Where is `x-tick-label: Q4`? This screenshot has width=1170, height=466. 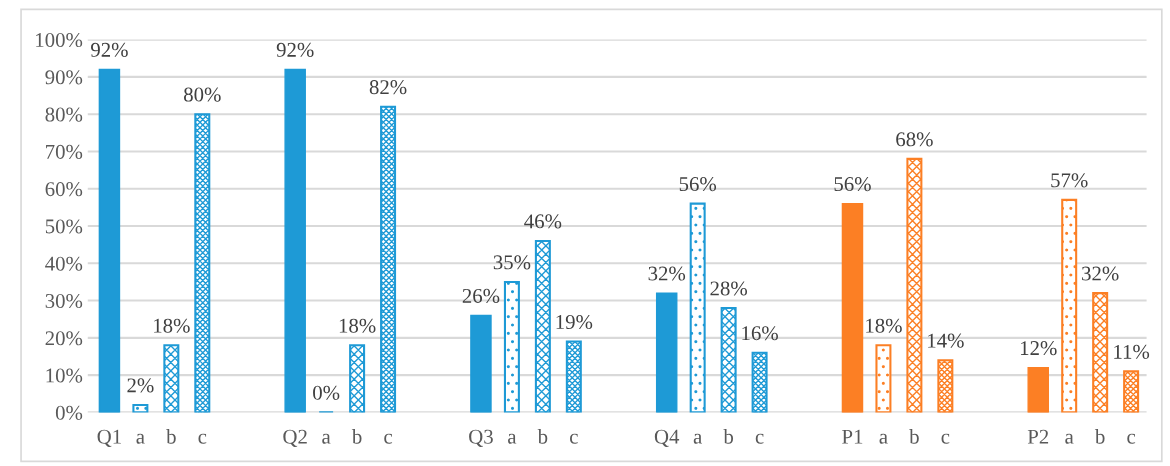
x-tick-label: Q4 is located at coordinates (667, 438).